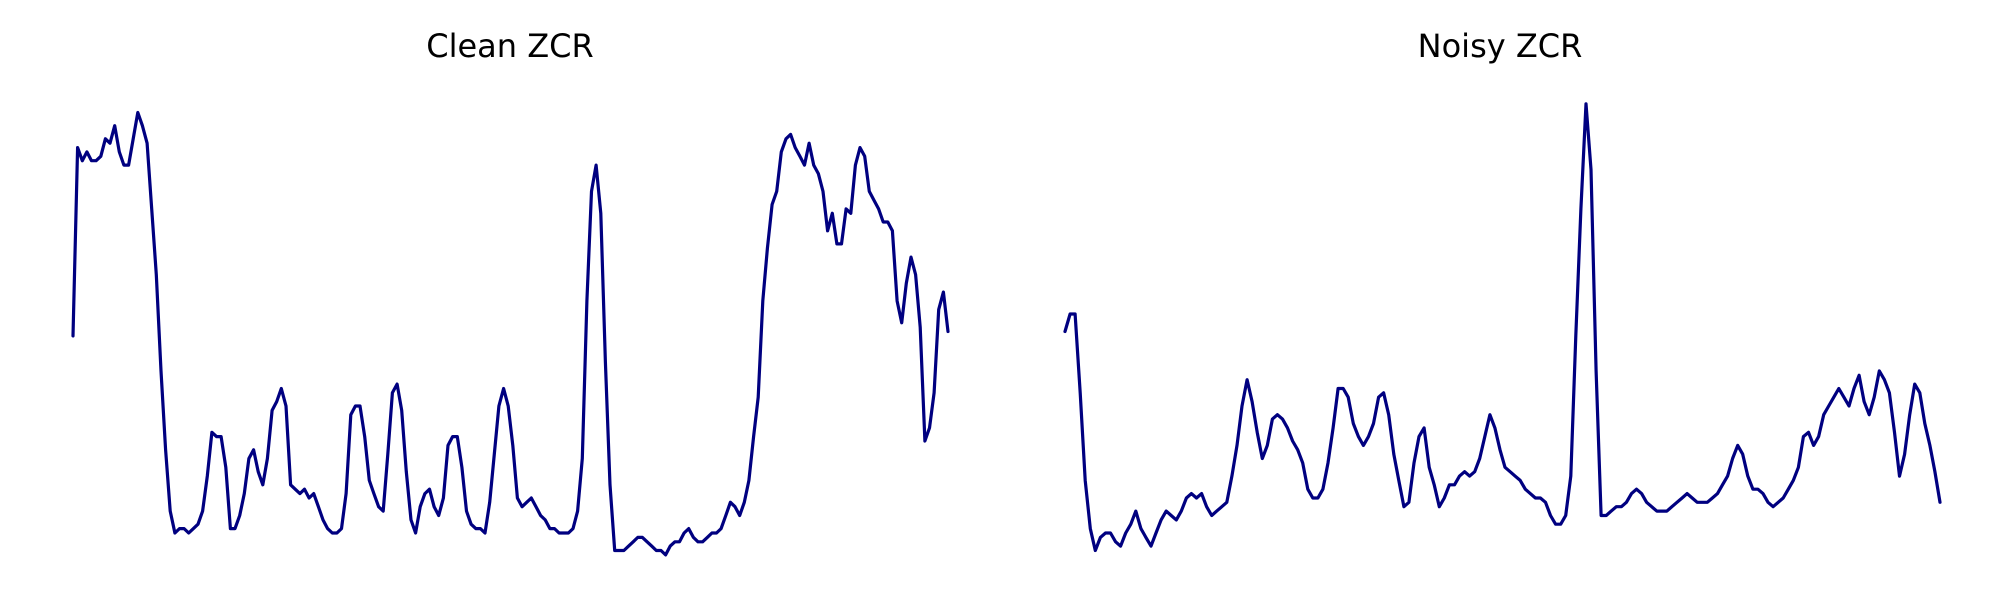 This screenshot has width=2000, height=600. I want to click on noisy-zcr-title: Noisy ZCR, so click(1500, 46).